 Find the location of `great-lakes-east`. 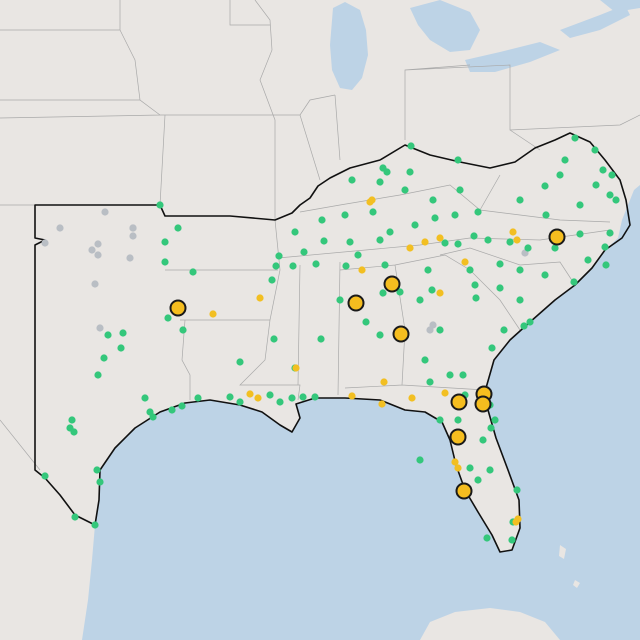

great-lakes-east is located at coordinates (525, 36).